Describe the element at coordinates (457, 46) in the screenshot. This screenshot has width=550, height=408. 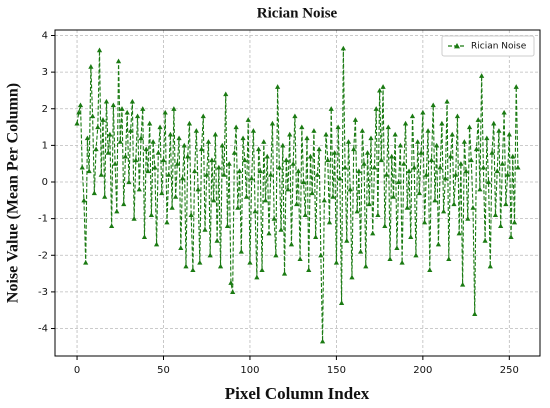
I see `legend-marker` at that location.